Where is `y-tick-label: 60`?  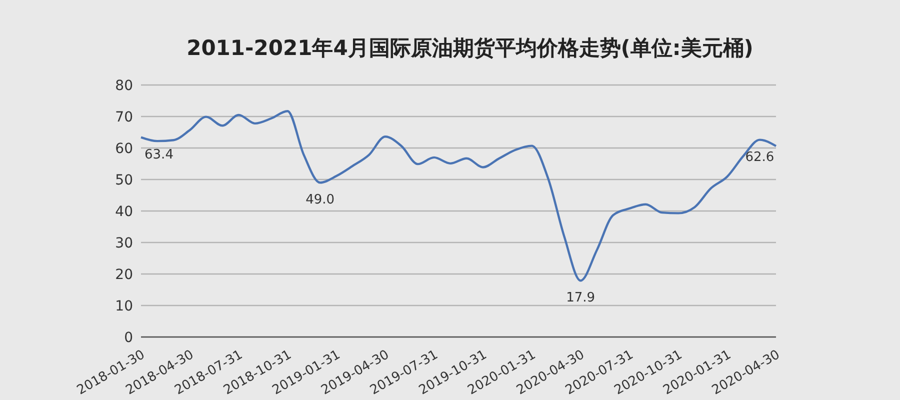 y-tick-label: 60 is located at coordinates (124, 148).